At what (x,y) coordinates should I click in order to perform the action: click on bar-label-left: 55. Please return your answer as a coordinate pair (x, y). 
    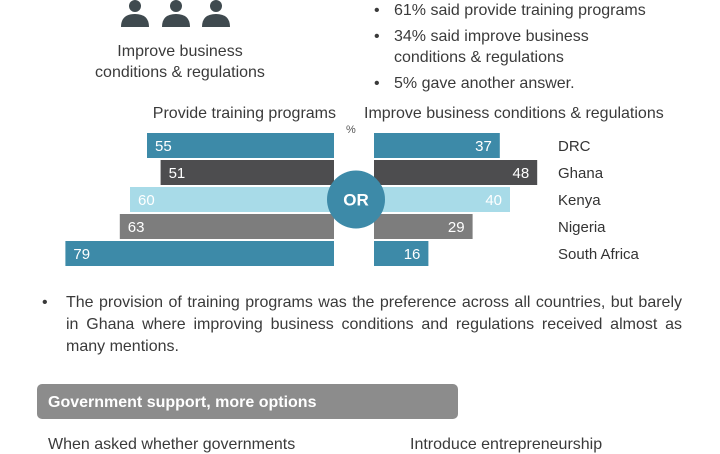
    Looking at the image, I should click on (163, 146).